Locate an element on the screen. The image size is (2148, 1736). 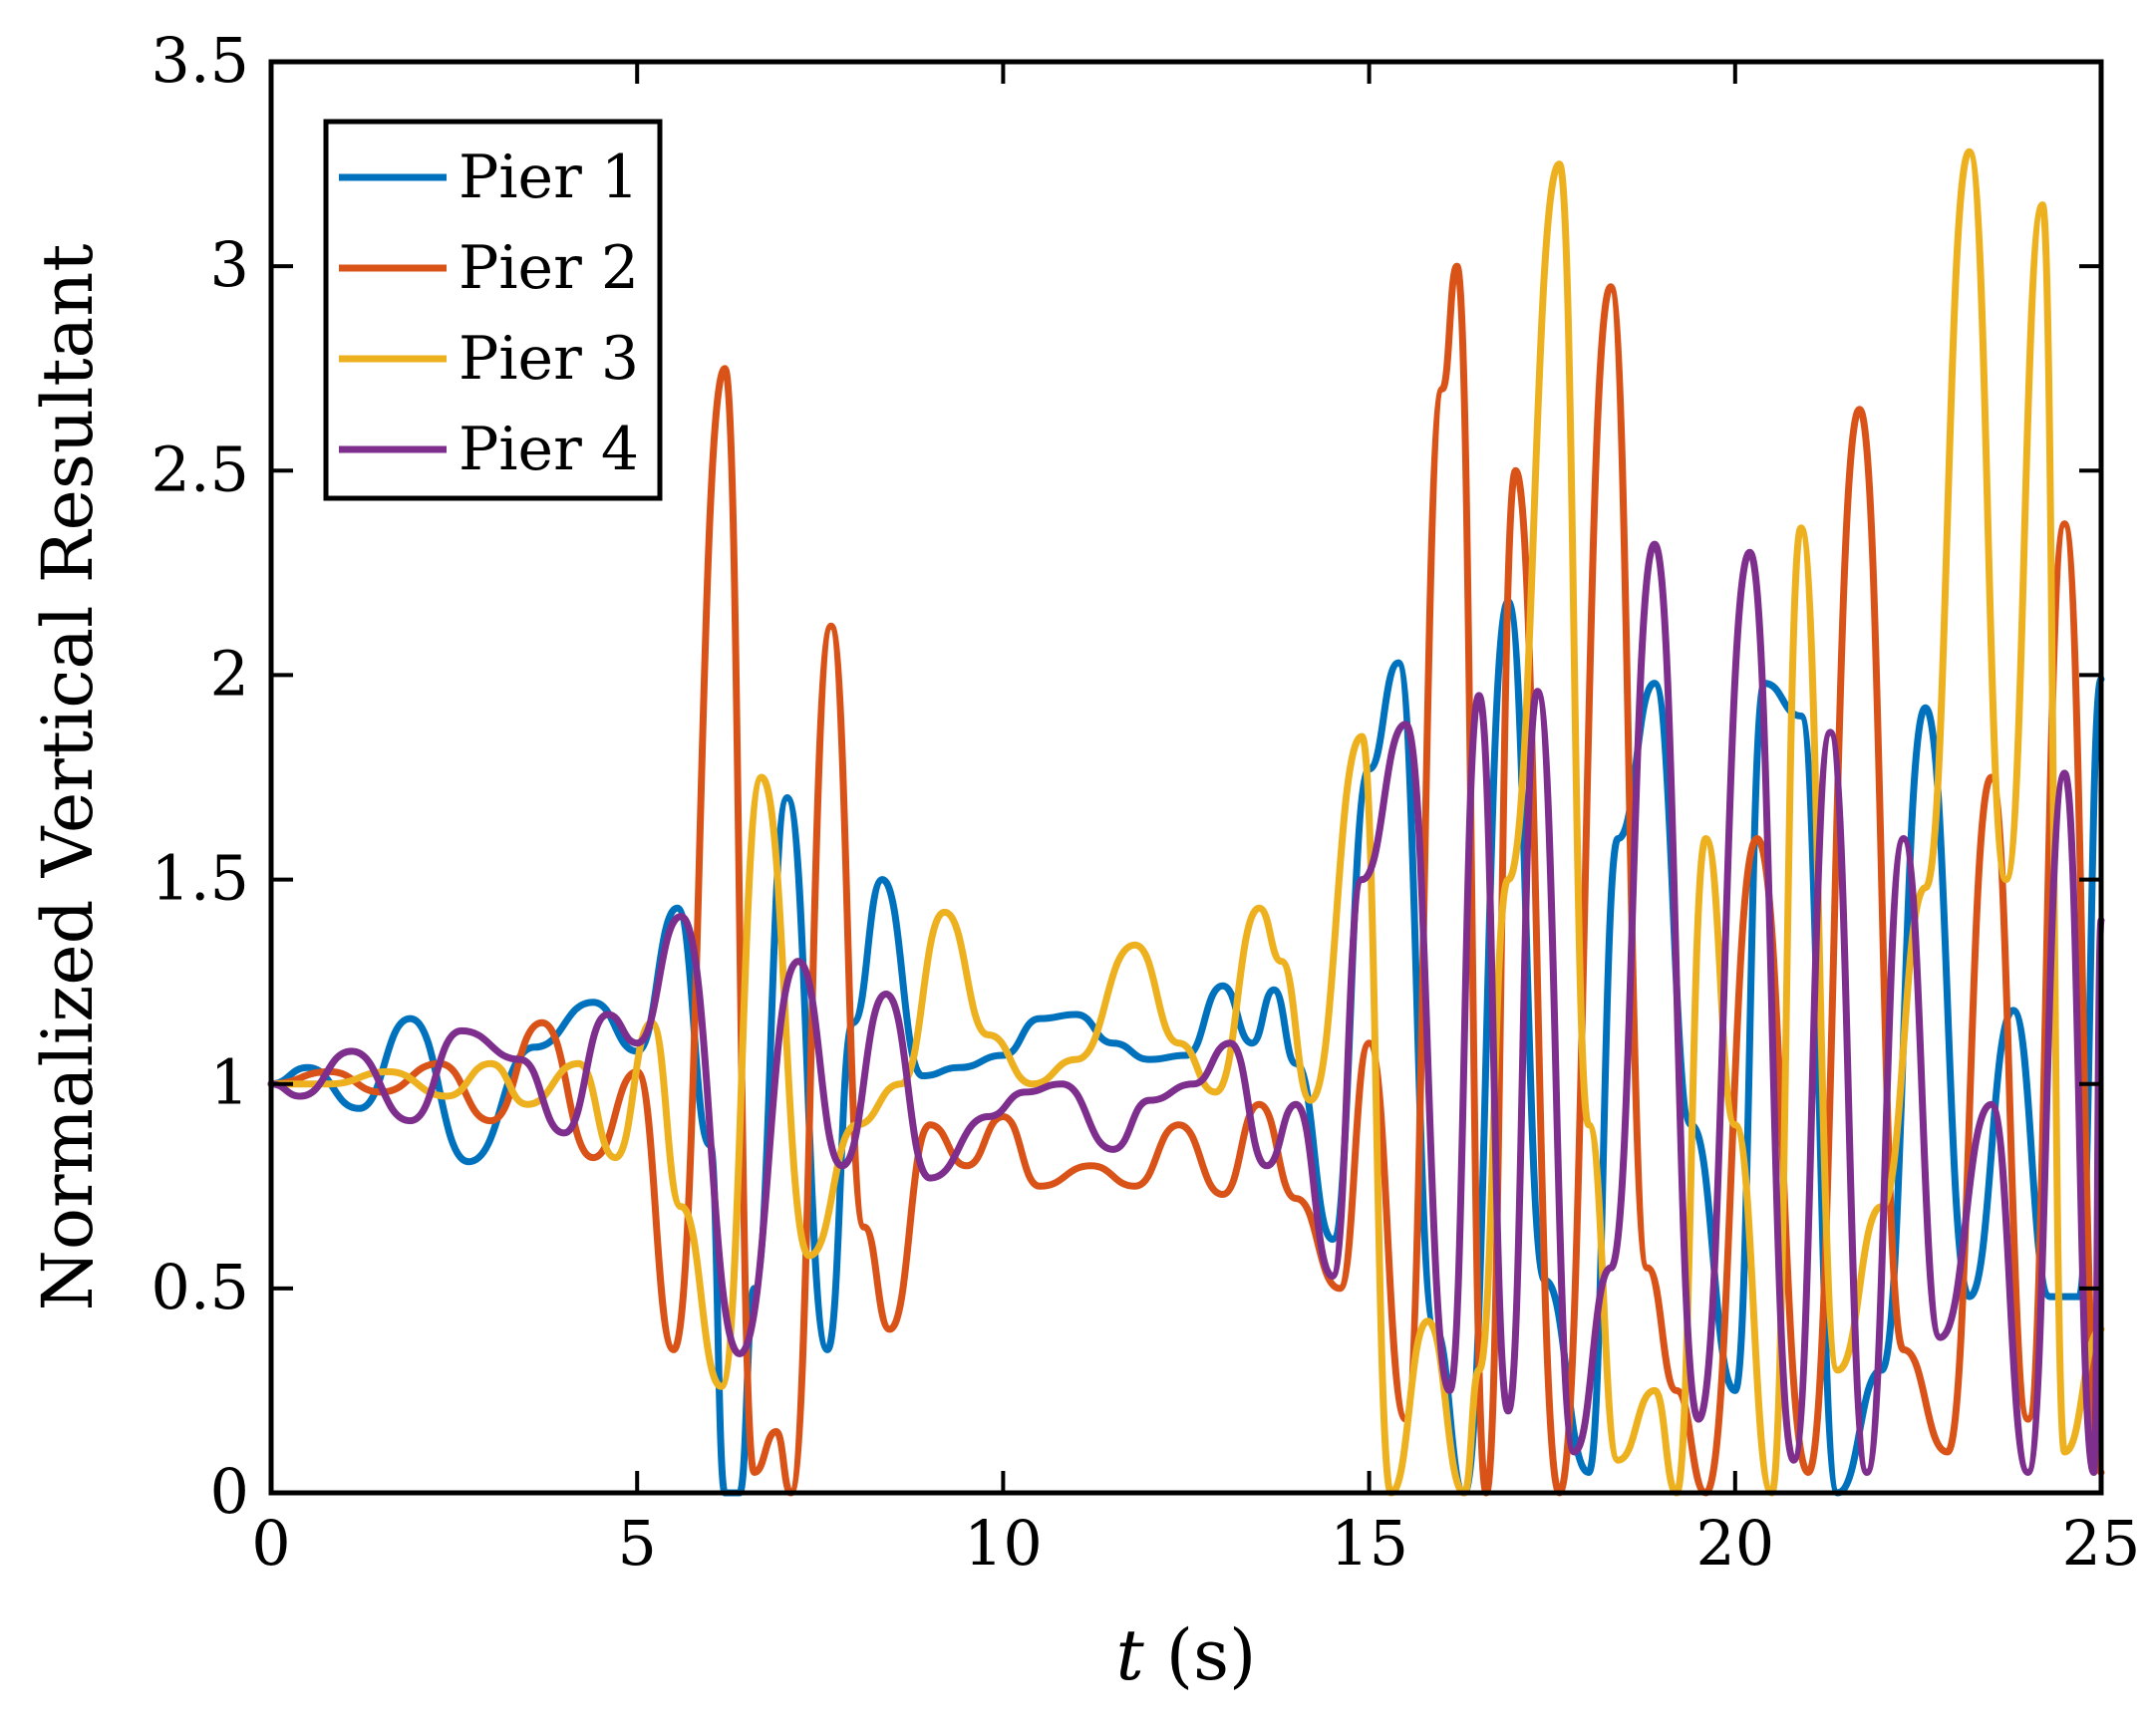
x-tick-labels: 0 5 10 15 20 25 is located at coordinates (1195, 1543).